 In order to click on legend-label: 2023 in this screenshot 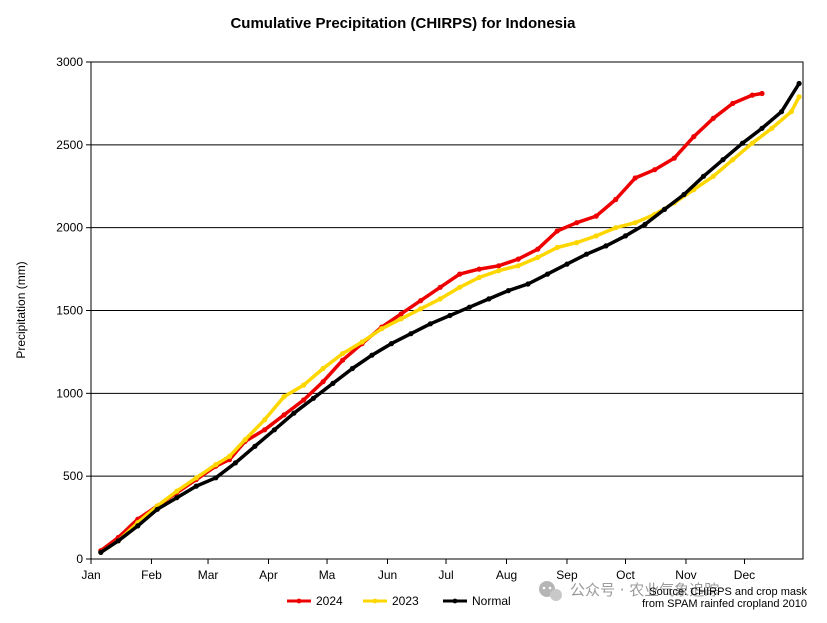, I will do `click(405, 601)`.